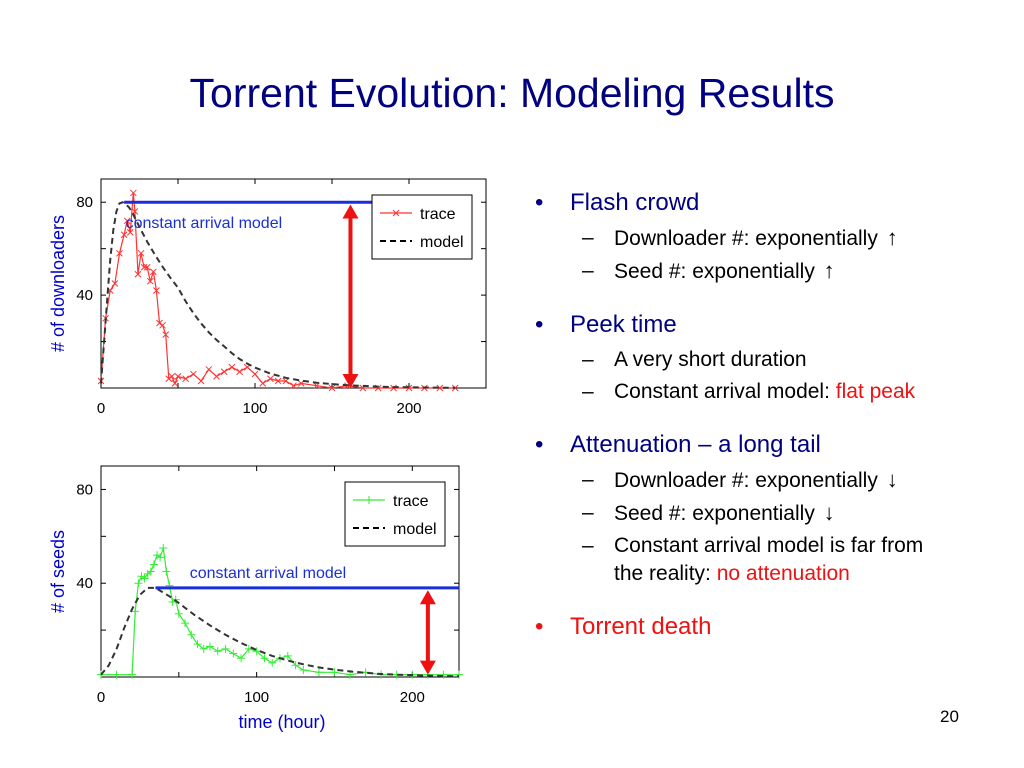 Image resolution: width=1024 pixels, height=768 pixels. What do you see at coordinates (775, 445) in the screenshot?
I see `bullet-heading: • Attenuation – a long tail` at bounding box center [775, 445].